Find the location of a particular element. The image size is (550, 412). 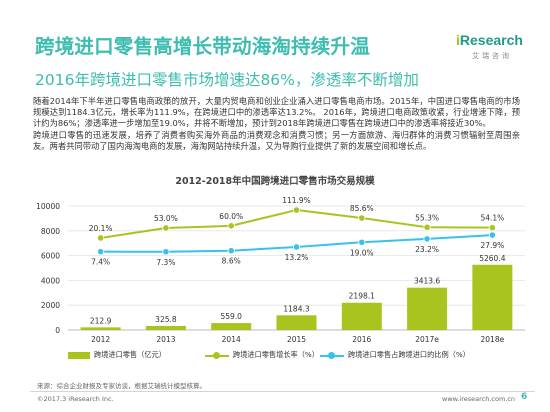

growth-rate-label: 60.0% is located at coordinates (231, 216).